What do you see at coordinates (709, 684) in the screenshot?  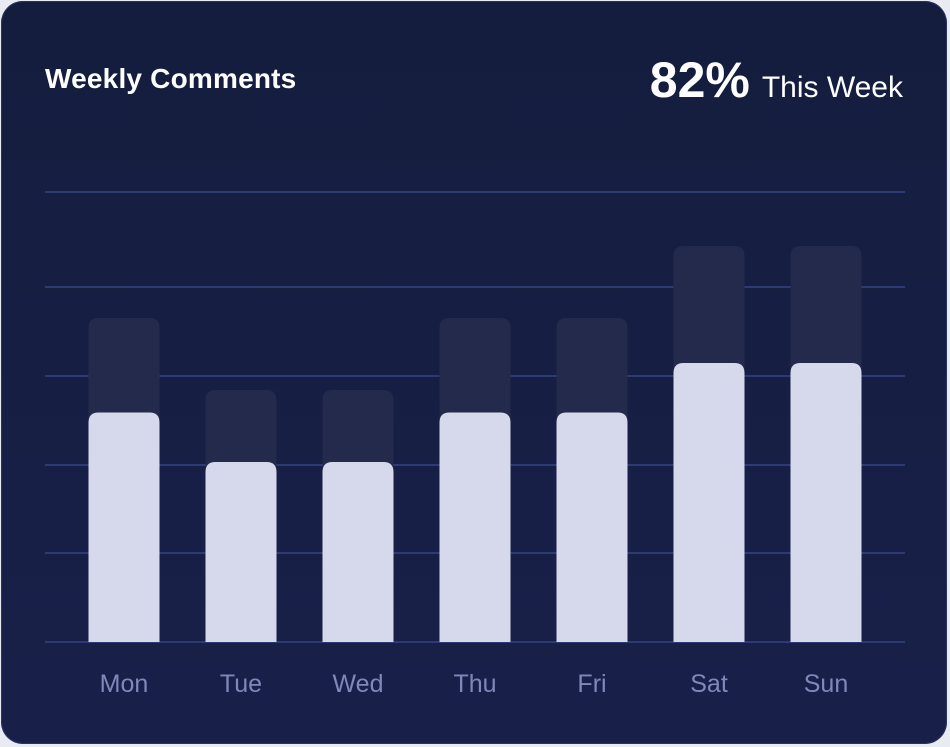 I see `tick-label-sat: Sat` at bounding box center [709, 684].